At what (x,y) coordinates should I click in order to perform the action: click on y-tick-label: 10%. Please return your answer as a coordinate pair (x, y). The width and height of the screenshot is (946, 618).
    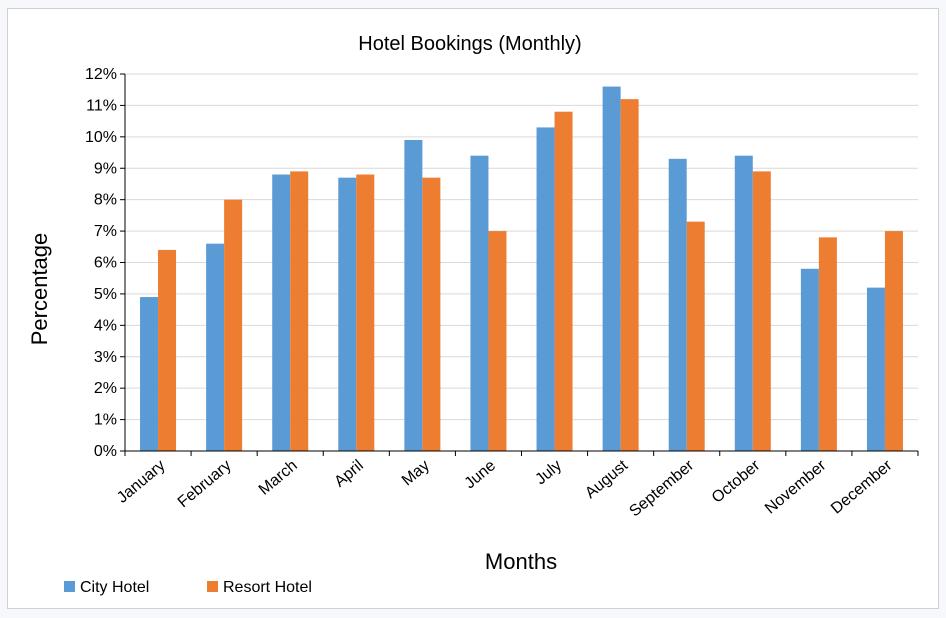
    Looking at the image, I should click on (101, 137).